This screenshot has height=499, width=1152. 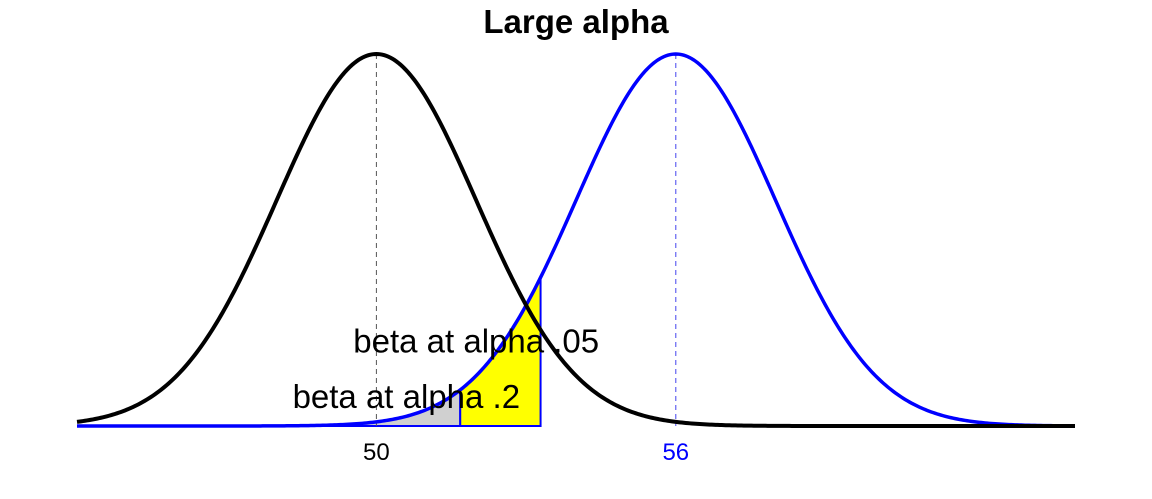 I want to click on annotation-1: beta at alpha .05, so click(x=476, y=340).